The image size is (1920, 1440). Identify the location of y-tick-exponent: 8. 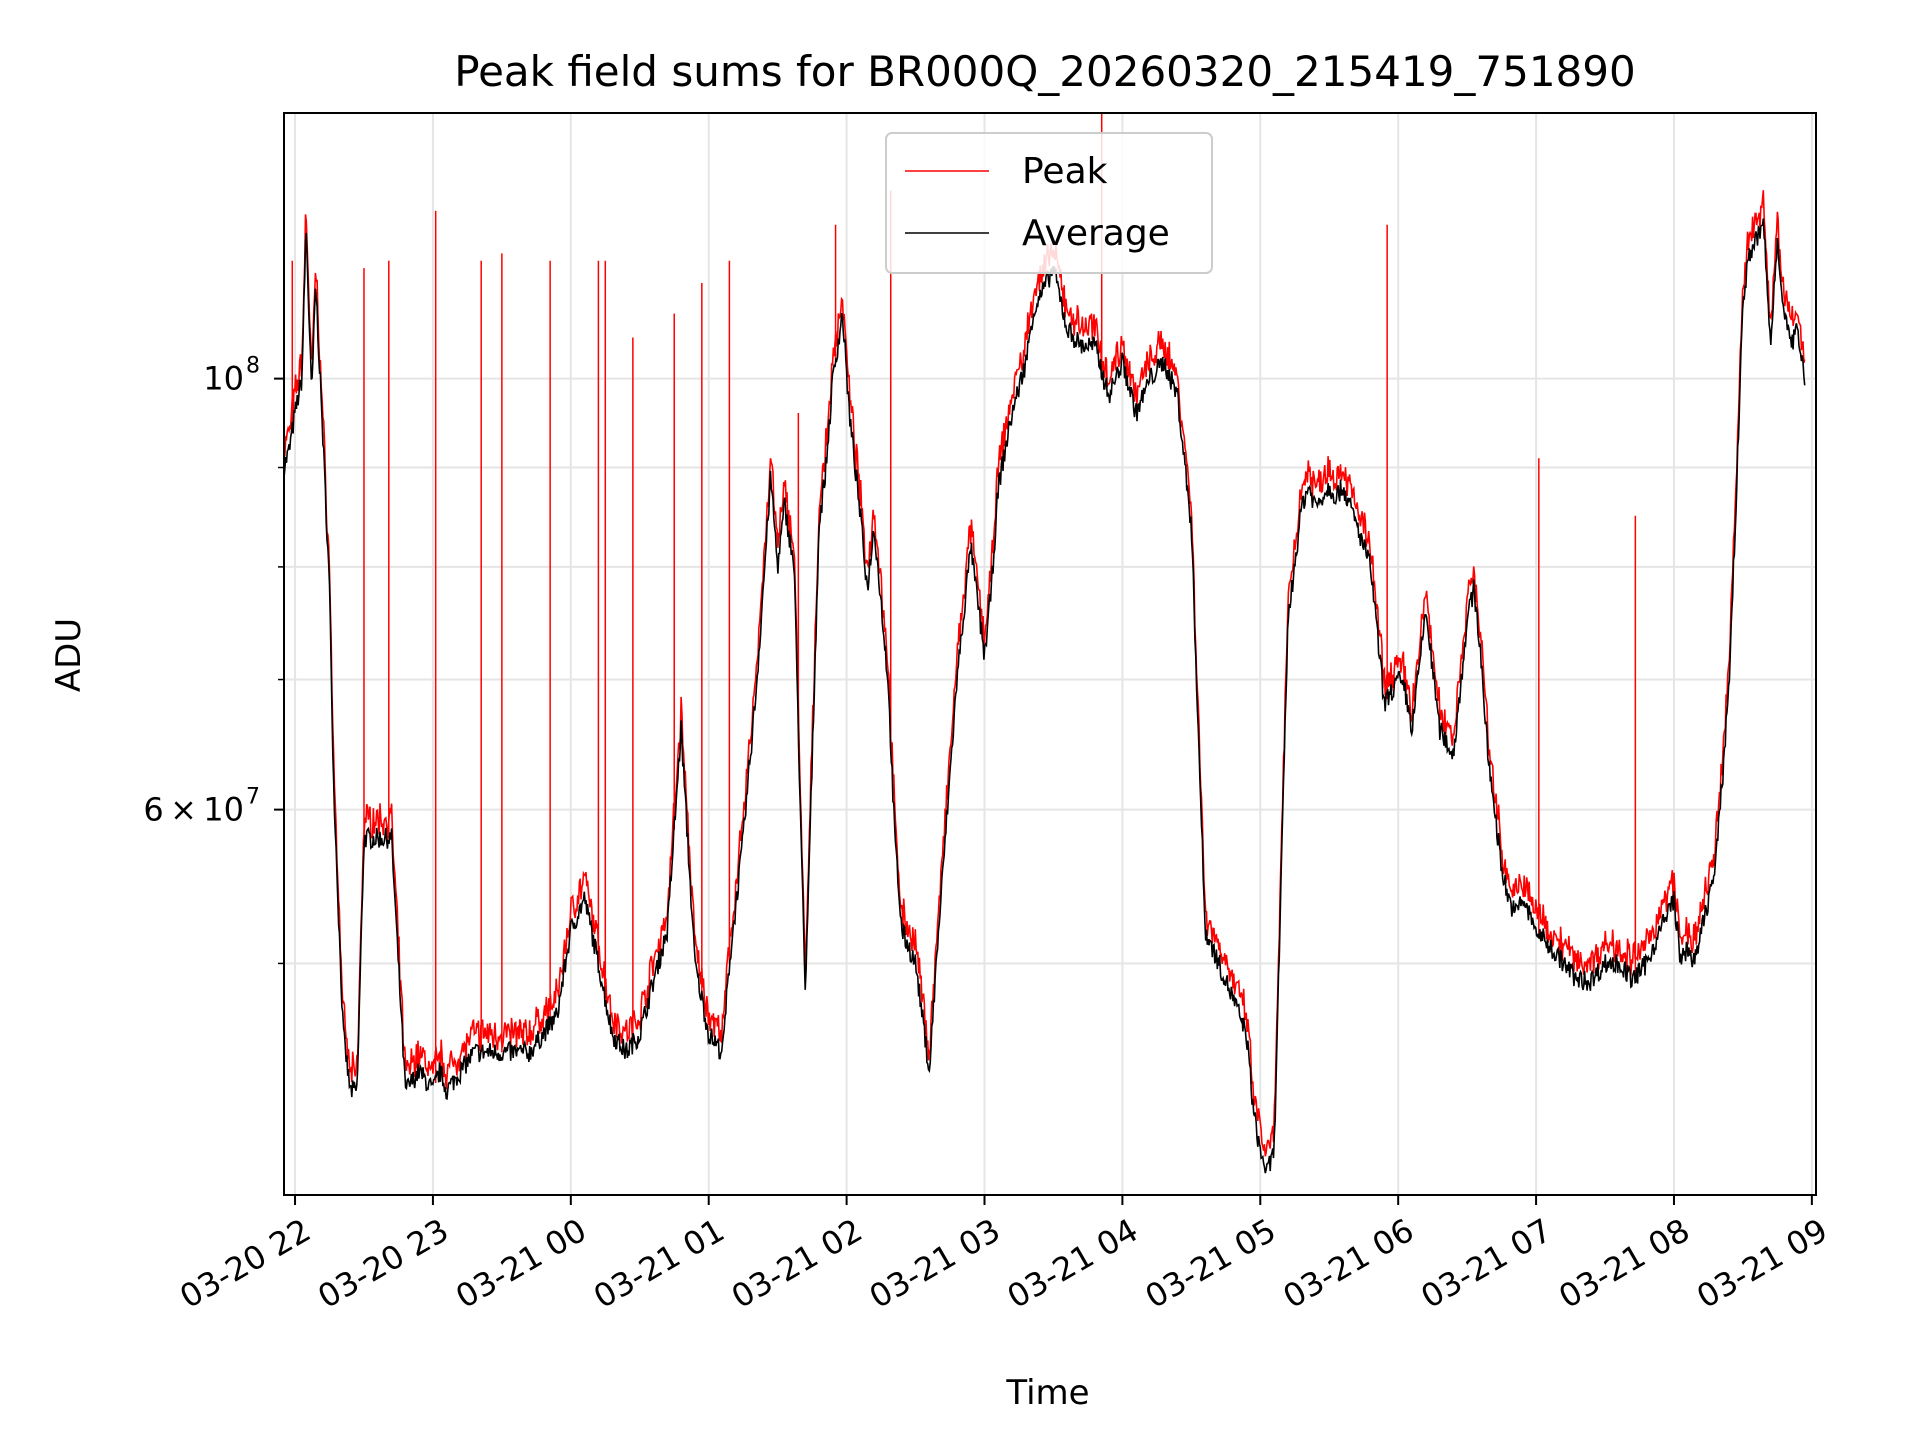
(253, 366).